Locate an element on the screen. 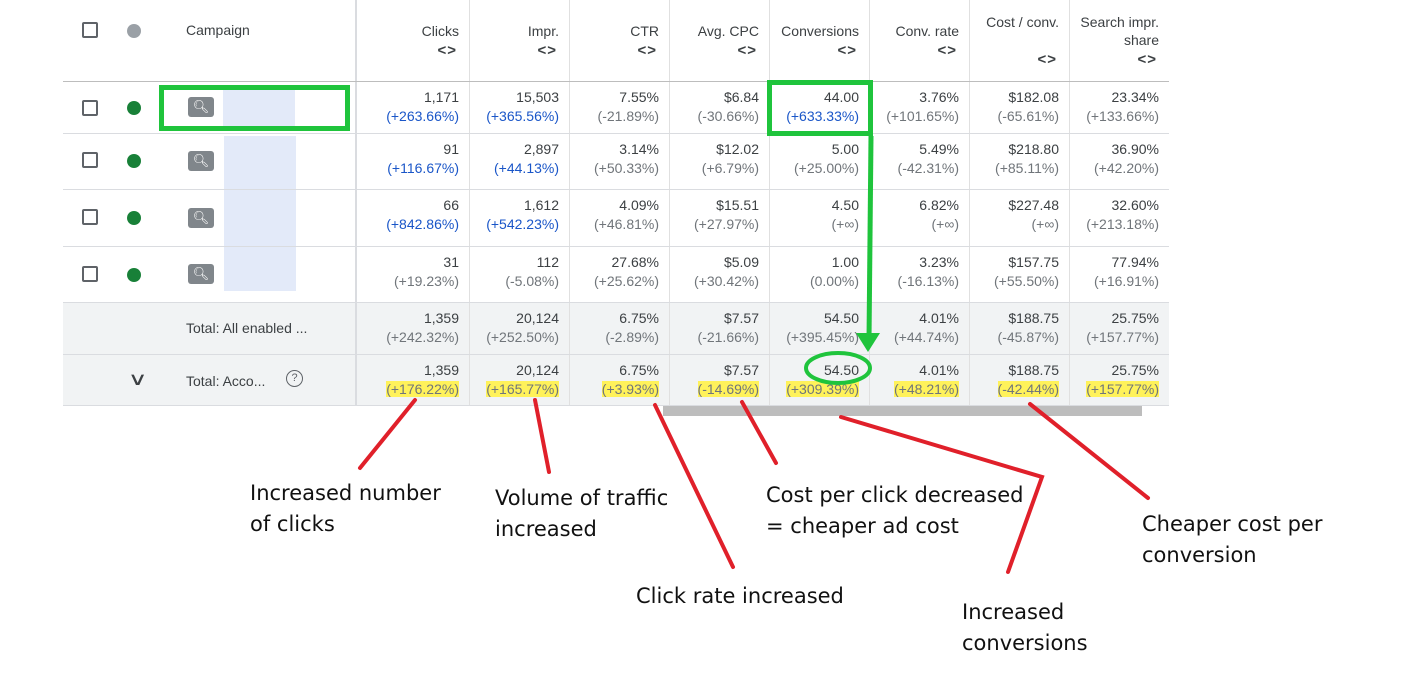 The width and height of the screenshot is (1416, 686). metric-value: 4.01% is located at coordinates (939, 318).